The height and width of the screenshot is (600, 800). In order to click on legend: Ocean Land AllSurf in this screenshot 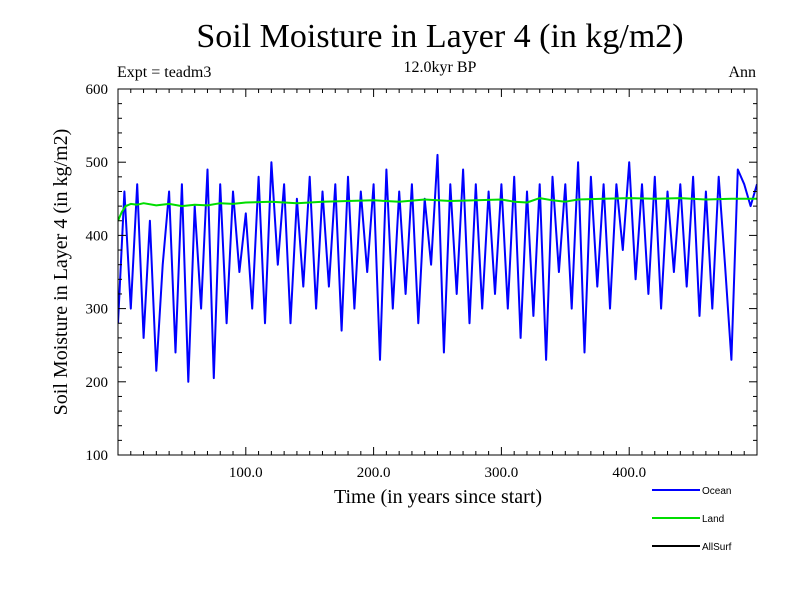, I will do `click(692, 519)`.